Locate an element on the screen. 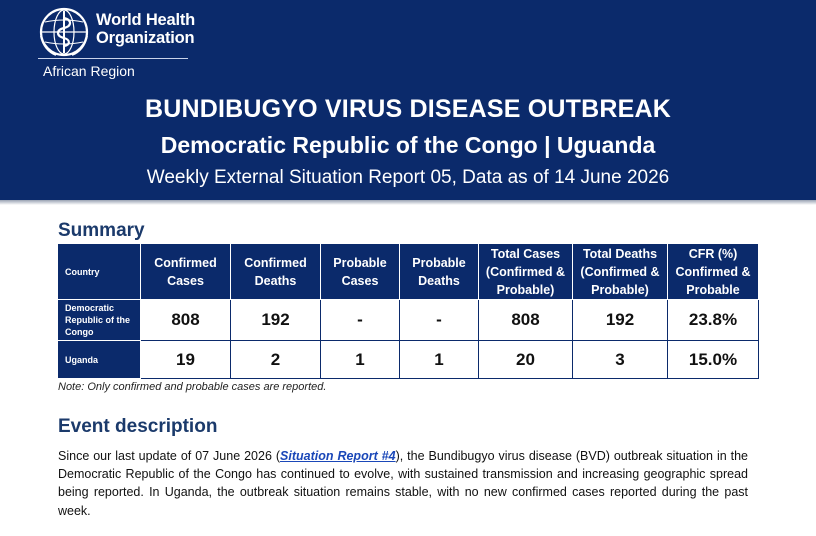 This screenshot has height=536, width=816. cell-probable-cases: 1 is located at coordinates (360, 359).